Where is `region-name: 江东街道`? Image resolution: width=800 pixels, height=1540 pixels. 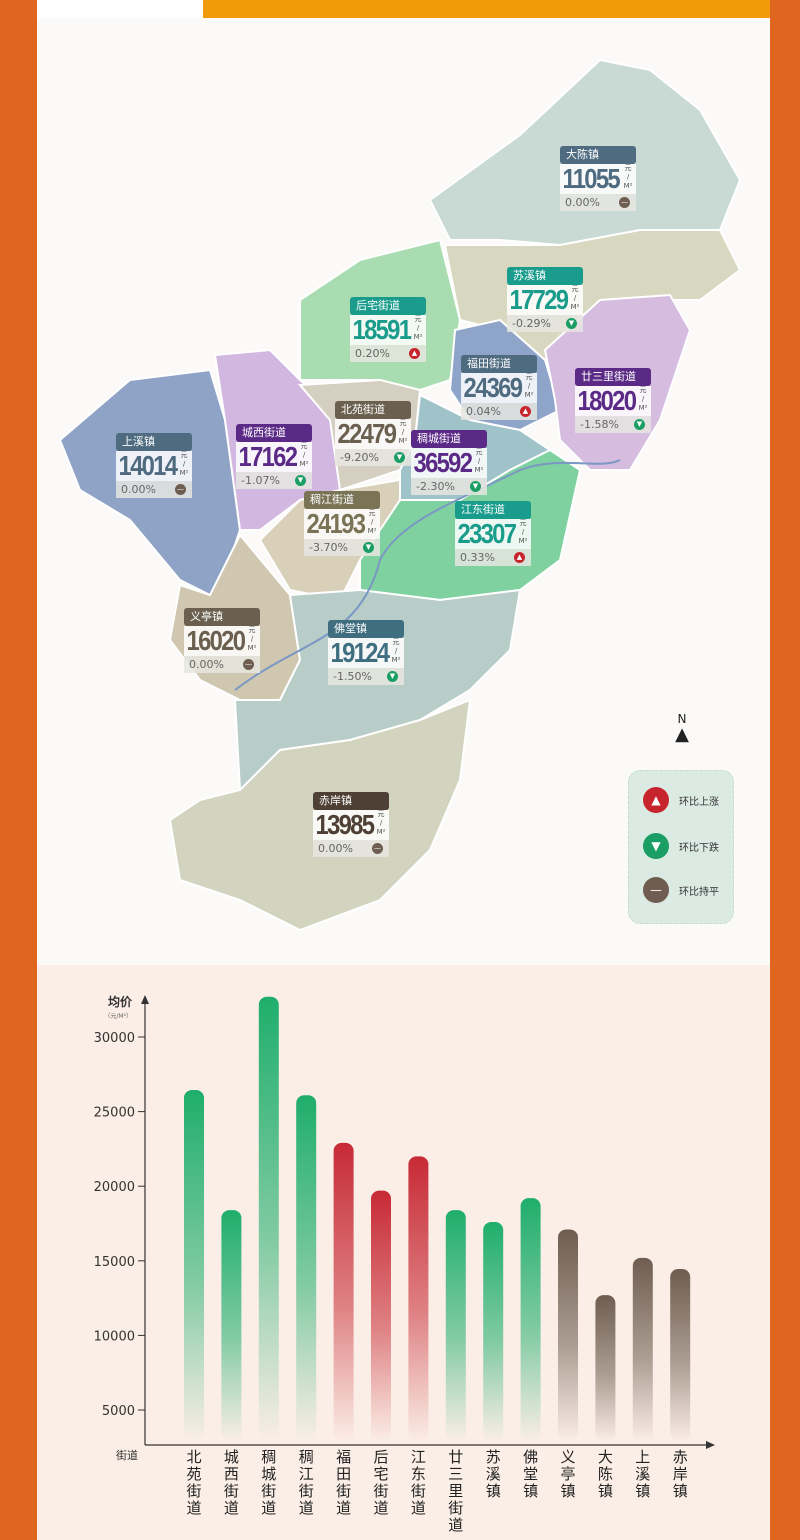 region-name: 江东街道 is located at coordinates (493, 510).